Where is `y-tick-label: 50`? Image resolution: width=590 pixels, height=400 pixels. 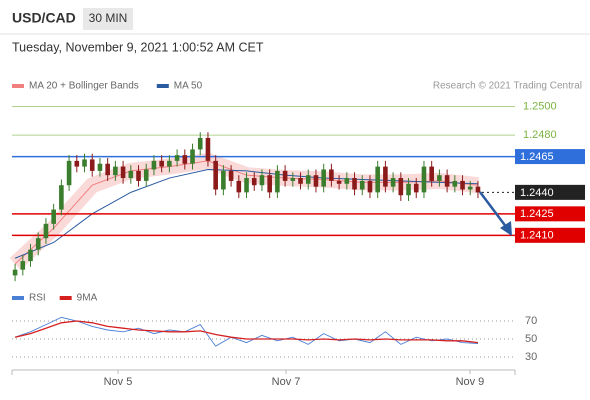
y-tick-label: 50 is located at coordinates (531, 339).